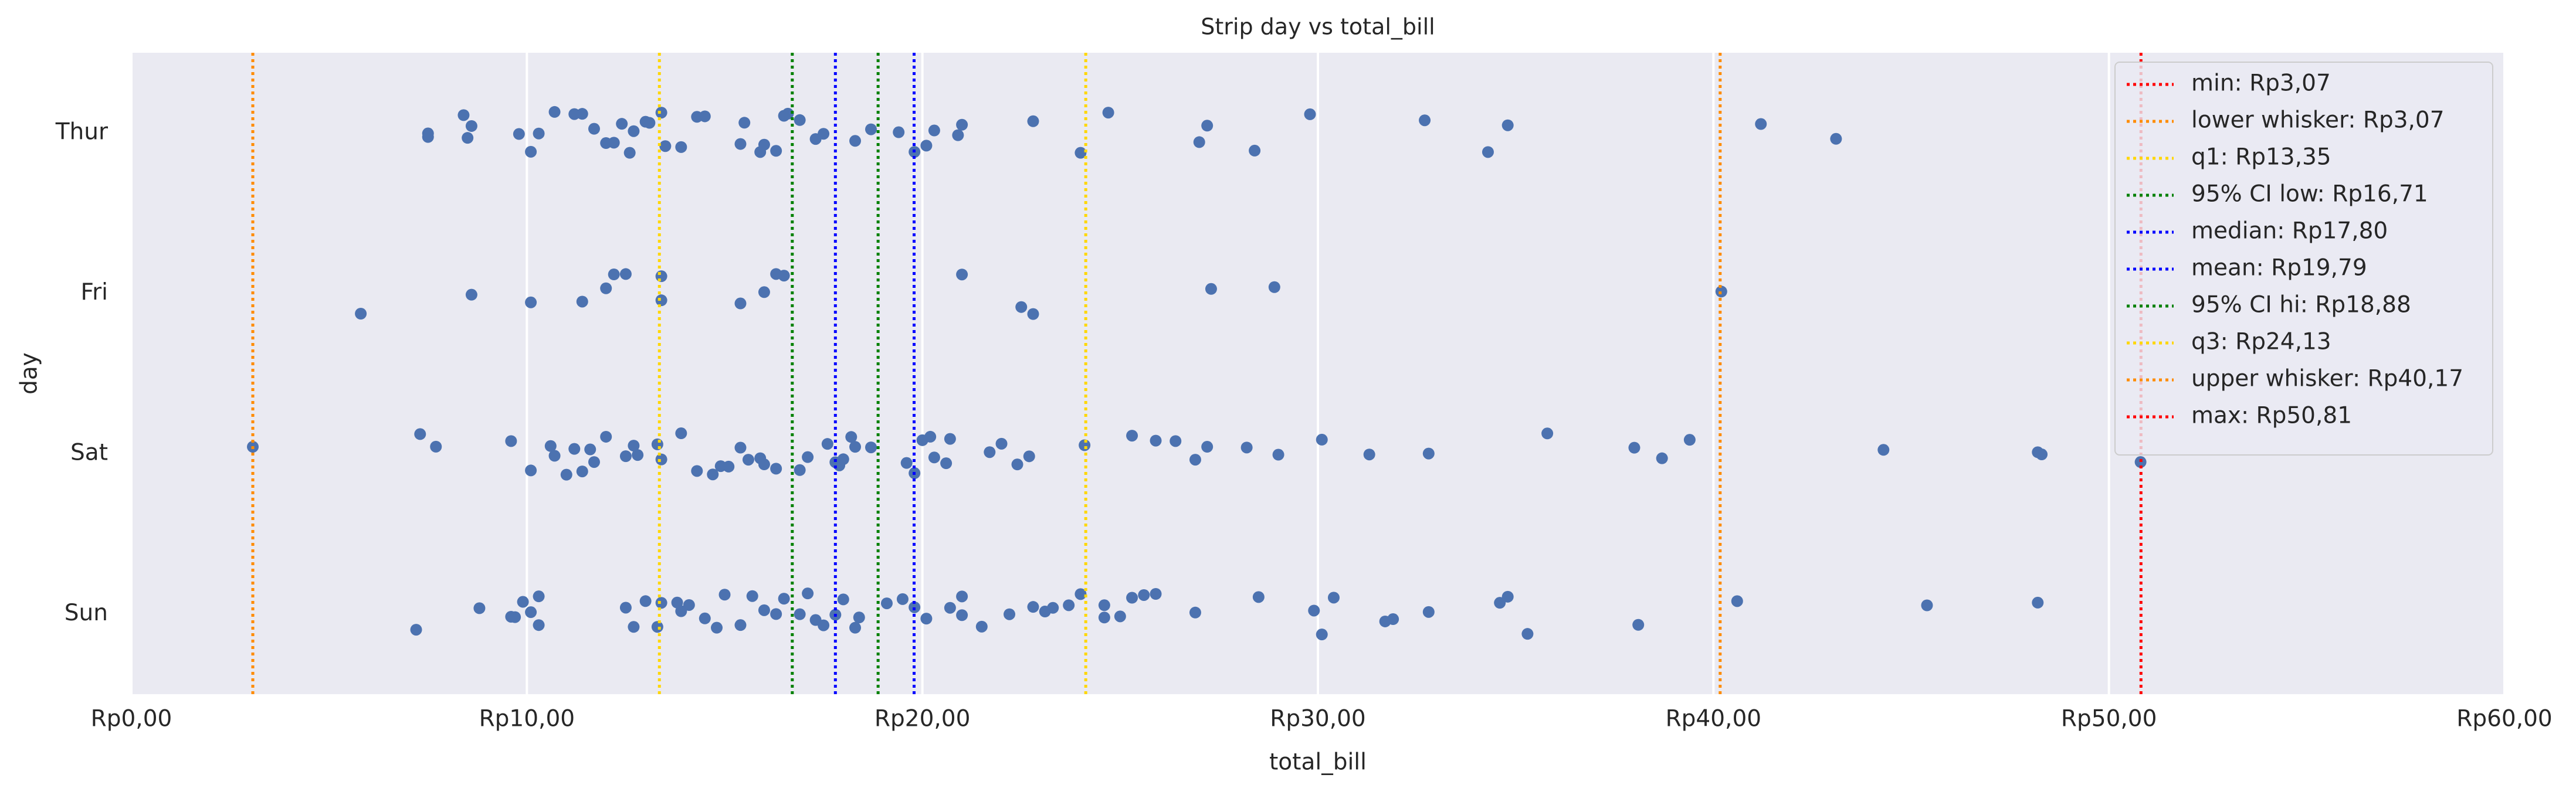 This screenshot has width=2576, height=795. I want to click on y-tick-label: Fri, so click(95, 292).